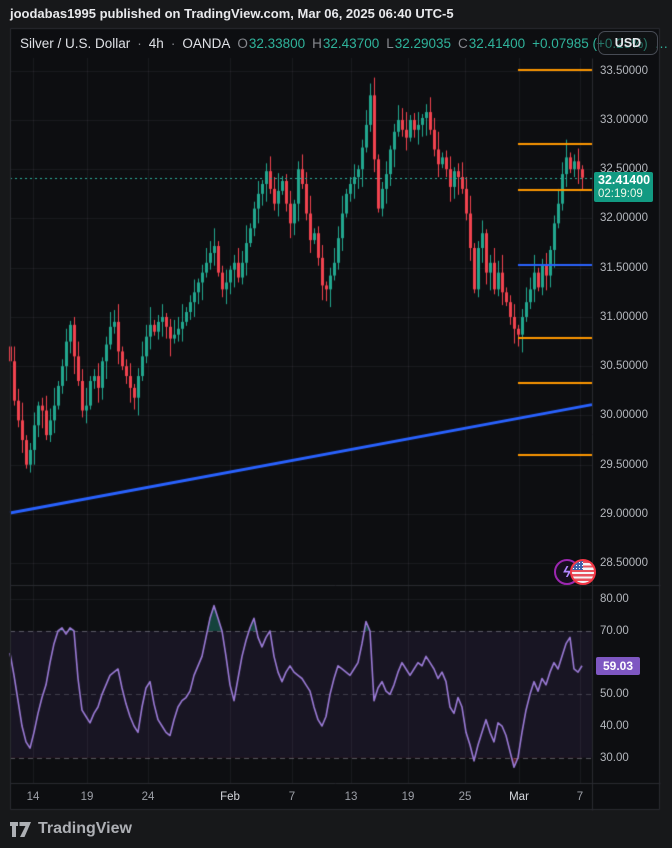  What do you see at coordinates (465, 797) in the screenshot?
I see `time-tick-label: 25` at bounding box center [465, 797].